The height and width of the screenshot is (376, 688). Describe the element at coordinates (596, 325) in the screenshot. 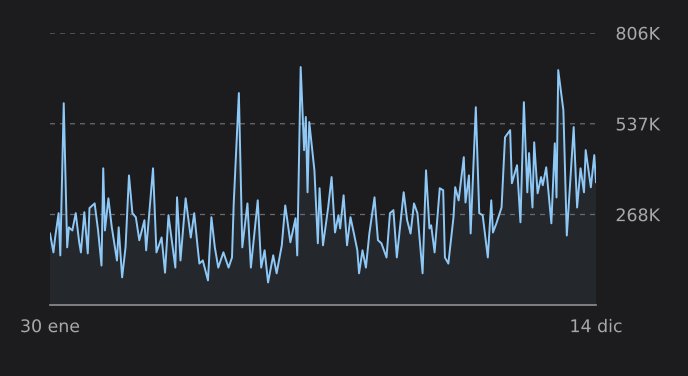

I see `x-tick-label: 14 dic` at that location.